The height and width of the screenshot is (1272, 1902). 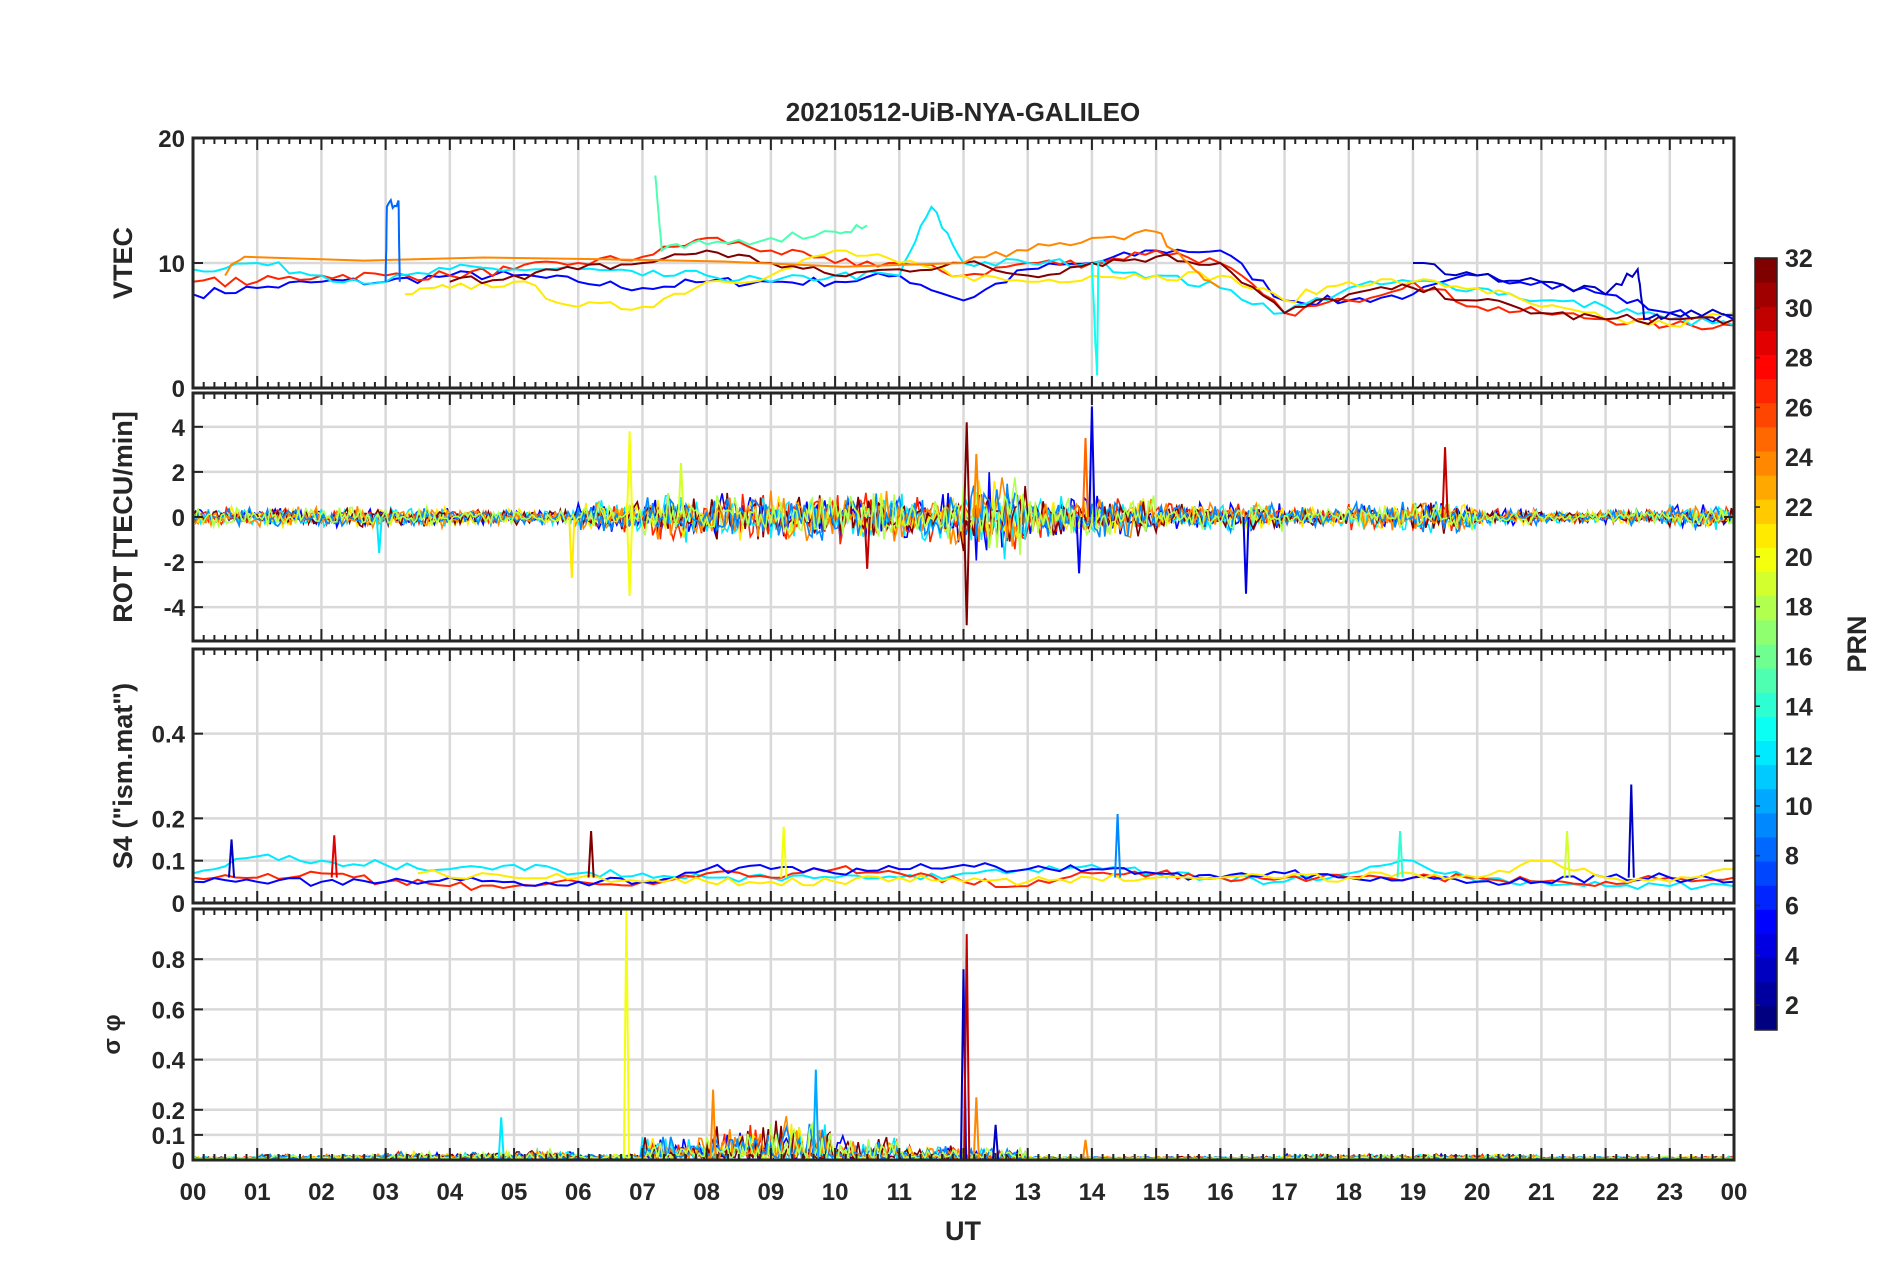 What do you see at coordinates (178, 473) in the screenshot?
I see `y-tick-label: 2` at bounding box center [178, 473].